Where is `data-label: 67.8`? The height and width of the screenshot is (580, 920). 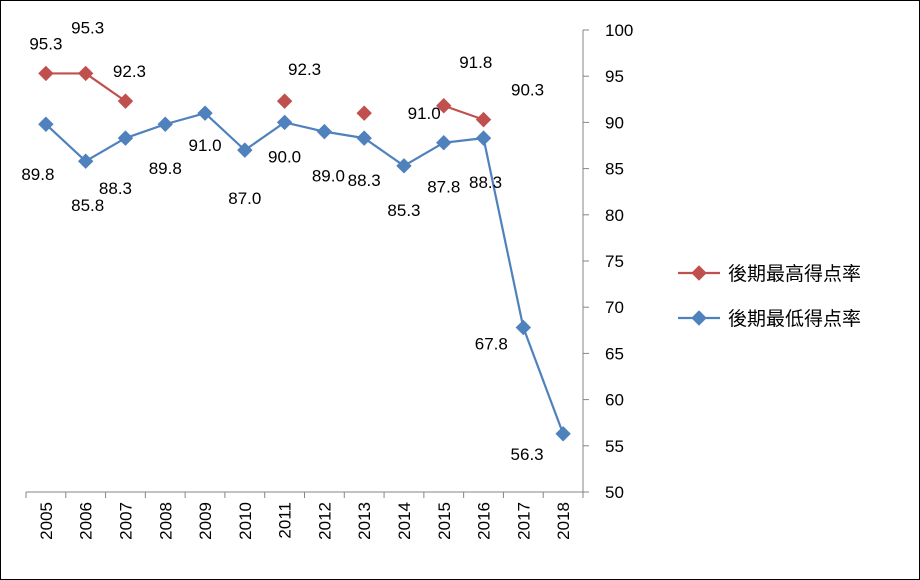
data-label: 67.8 is located at coordinates (491, 344).